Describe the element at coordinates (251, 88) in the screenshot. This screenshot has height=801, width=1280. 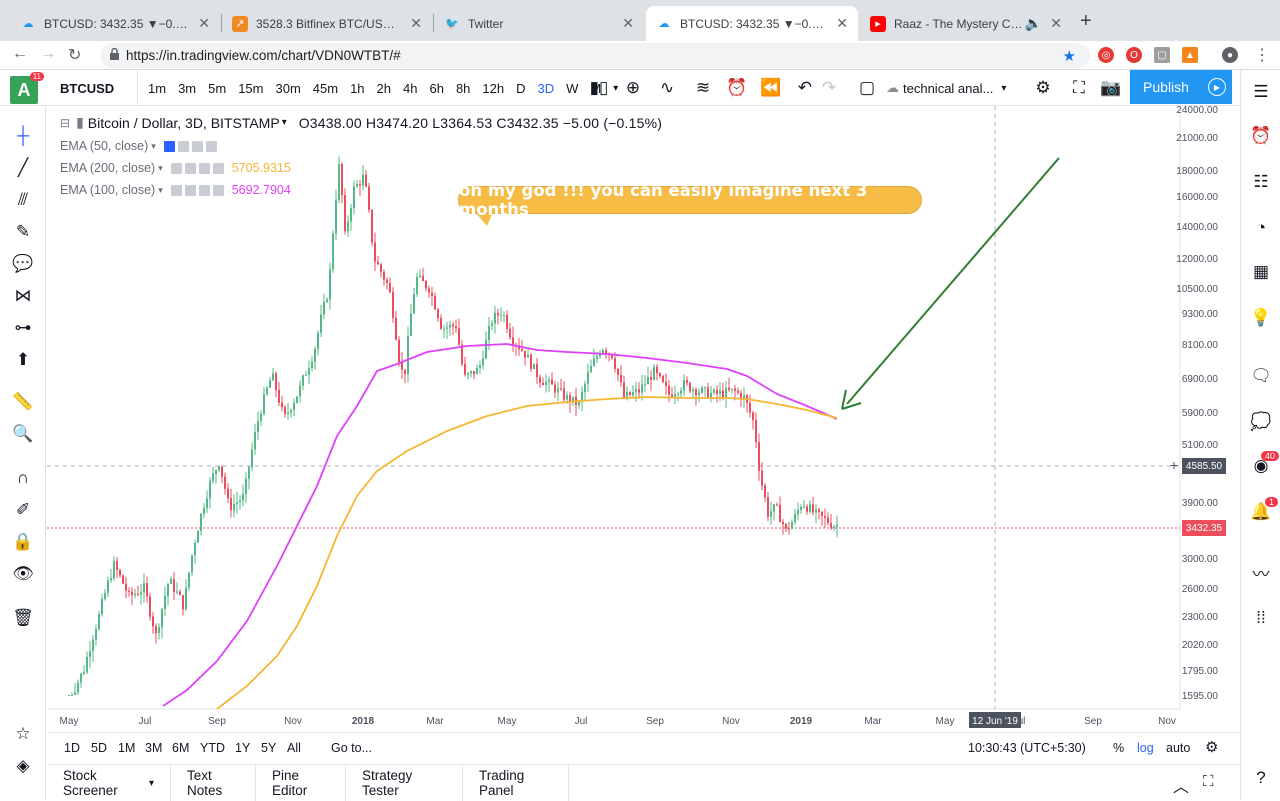
I see `interval-15m: 15m` at that location.